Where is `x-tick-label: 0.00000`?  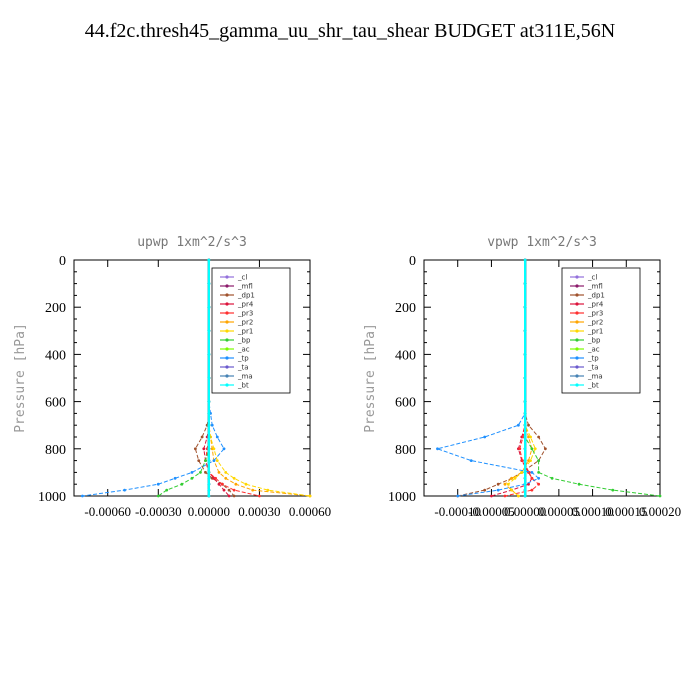
x-tick-label: 0.00000 is located at coordinates (209, 511).